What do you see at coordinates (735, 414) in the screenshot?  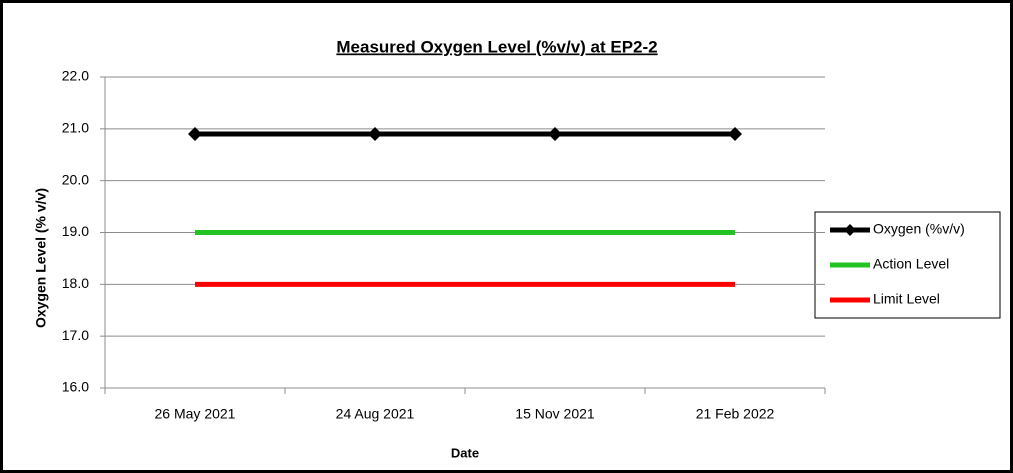 I see `x-tick-label: 21 Feb 2022` at bounding box center [735, 414].